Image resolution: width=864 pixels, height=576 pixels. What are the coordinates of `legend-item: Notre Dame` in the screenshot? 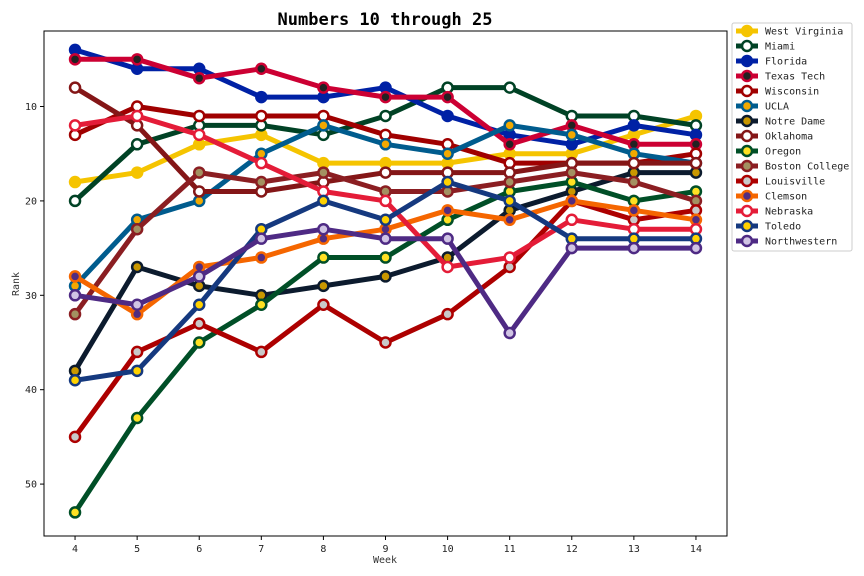 It's located at (780, 121).